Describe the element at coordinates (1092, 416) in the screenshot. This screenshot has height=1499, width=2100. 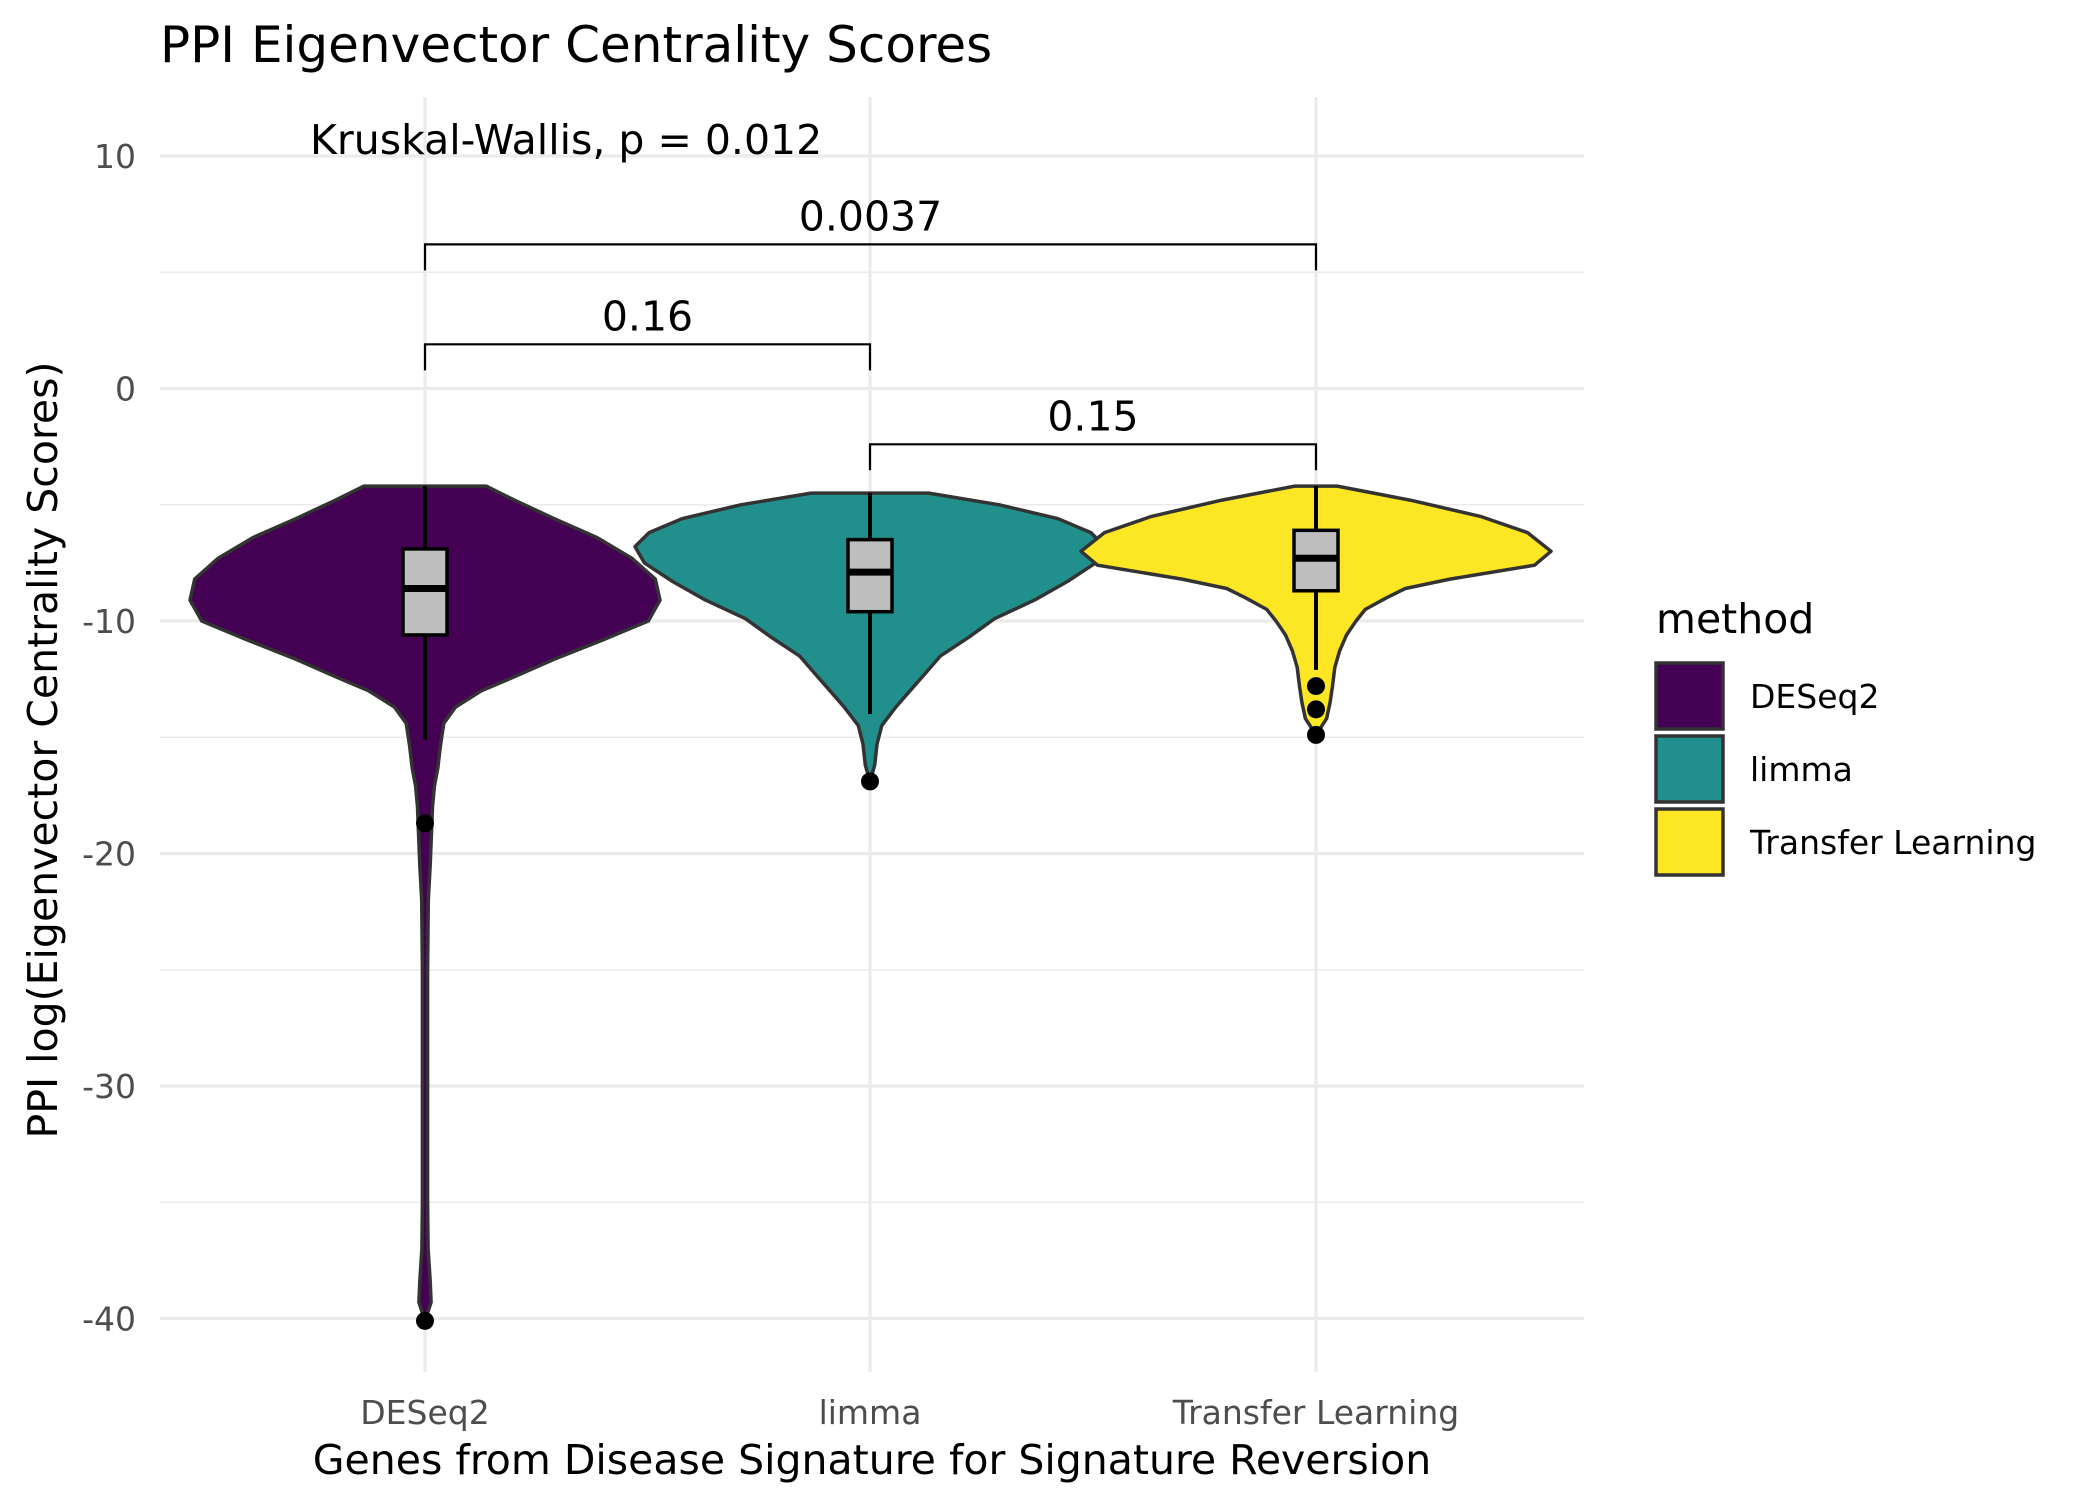
I see `comparison-p-value: 0.15` at that location.